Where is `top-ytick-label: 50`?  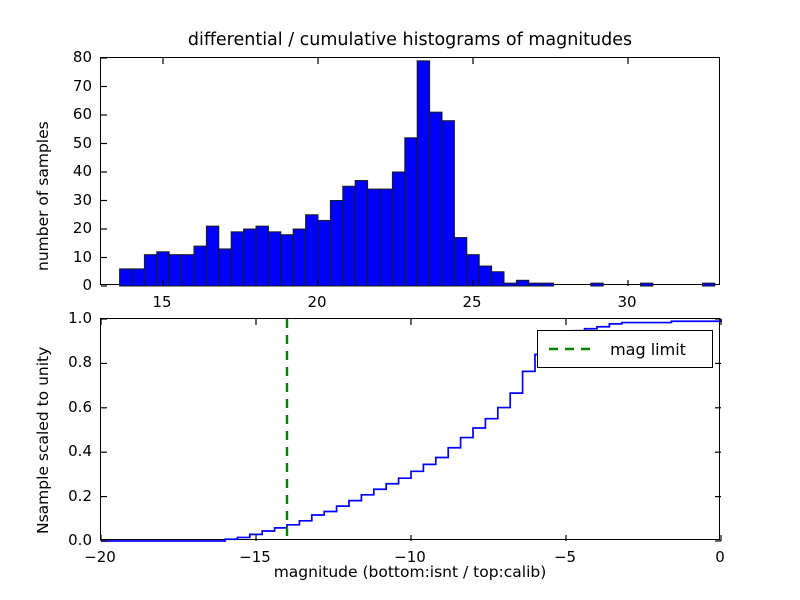 top-ytick-label: 50 is located at coordinates (82, 142).